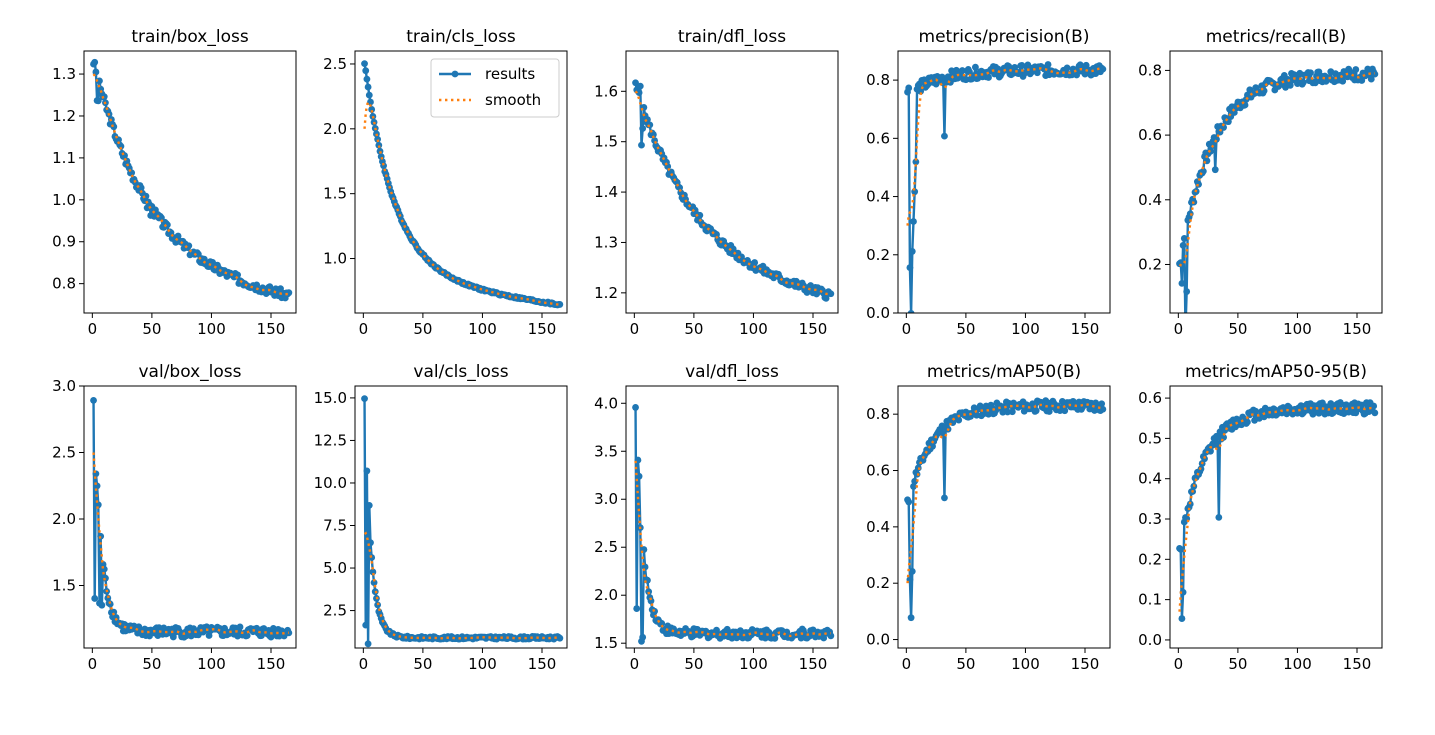  What do you see at coordinates (335, 568) in the screenshot?
I see `y-tick-label: 5.0` at bounding box center [335, 568].